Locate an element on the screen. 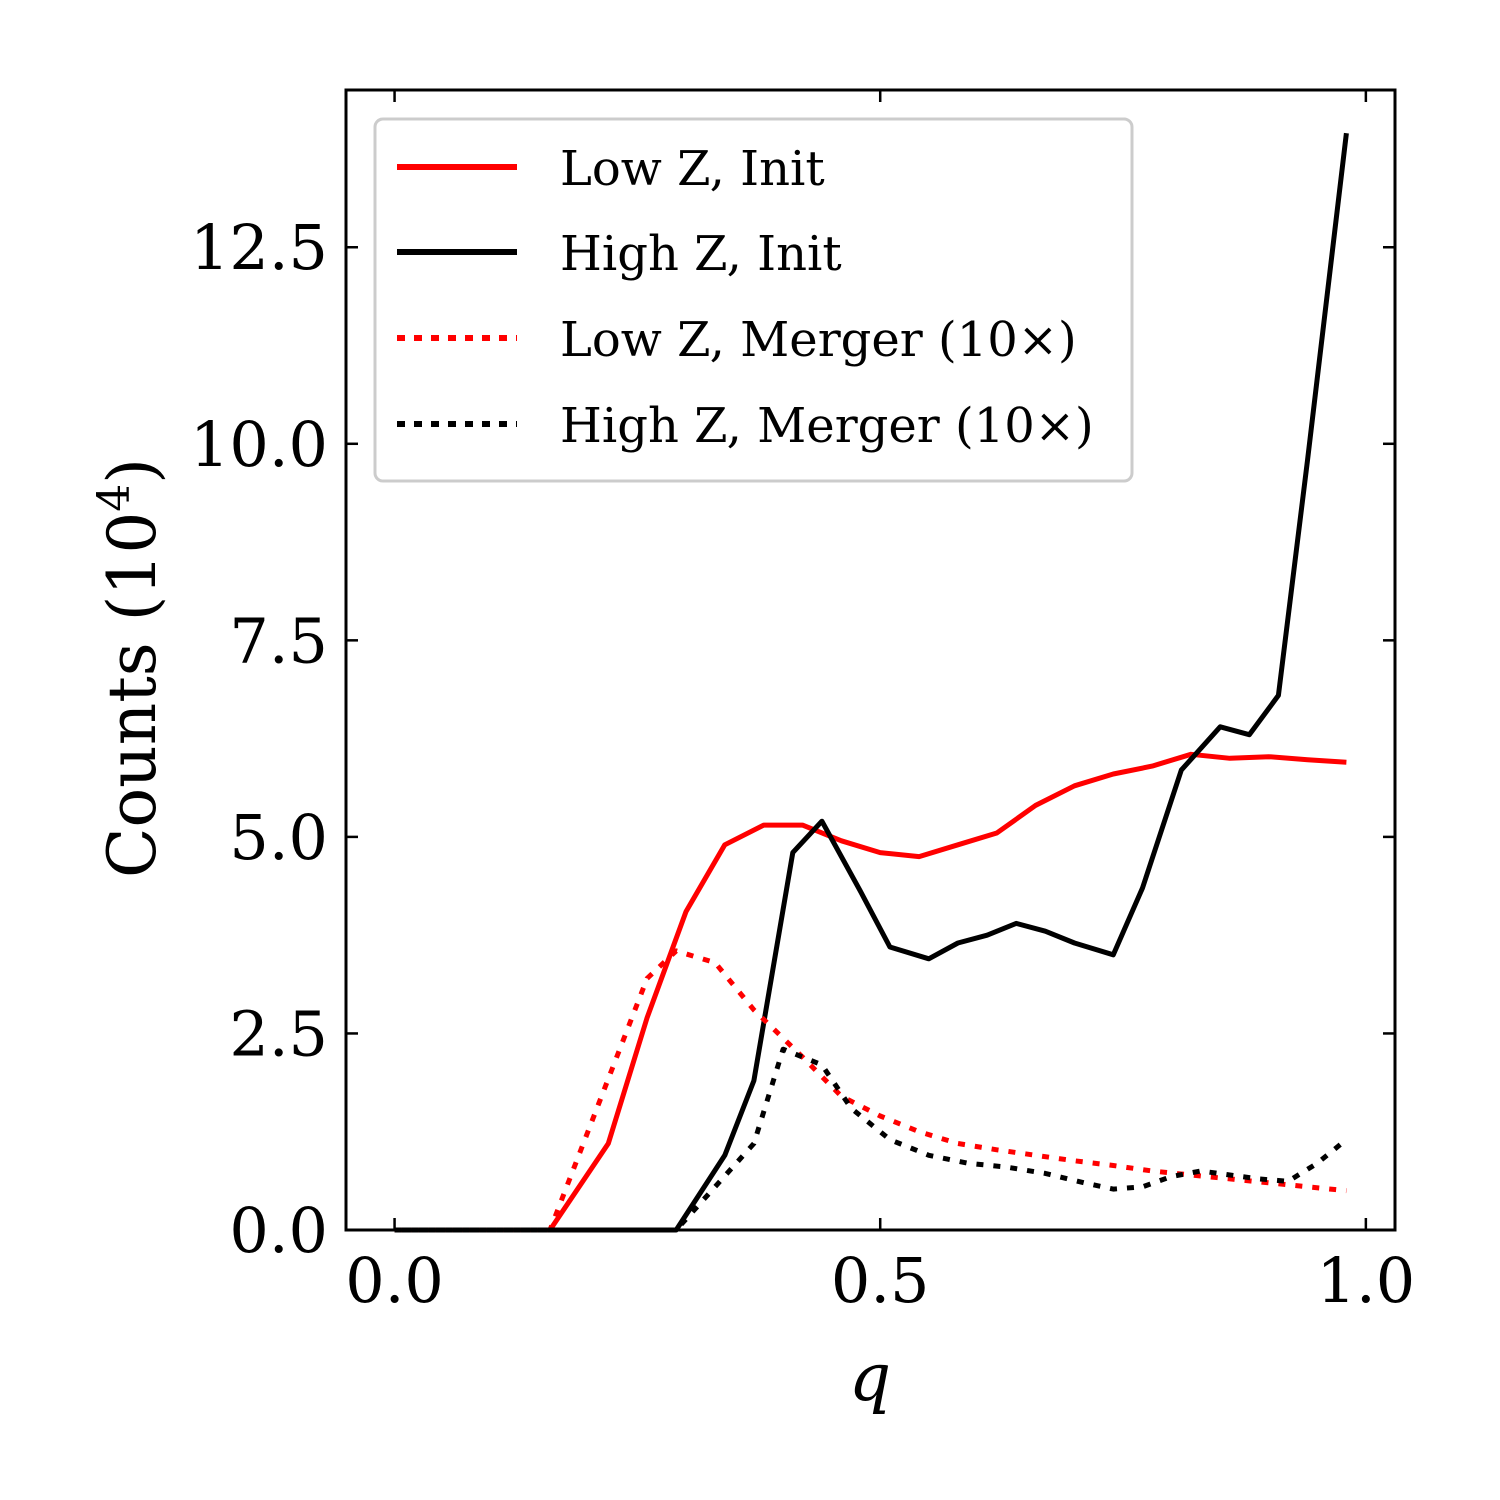 Image resolution: width=1500 pixels, height=1500 pixels. y-tick-label: 0.0 is located at coordinates (278, 1230).